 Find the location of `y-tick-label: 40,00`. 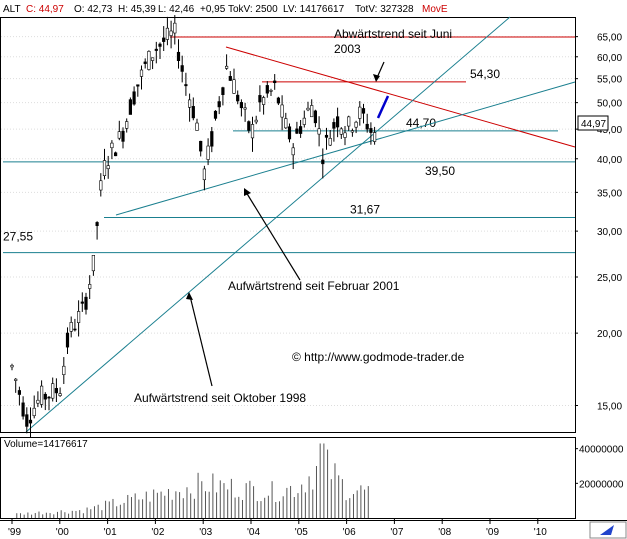

y-tick-label: 40,00 is located at coordinates (609, 160).